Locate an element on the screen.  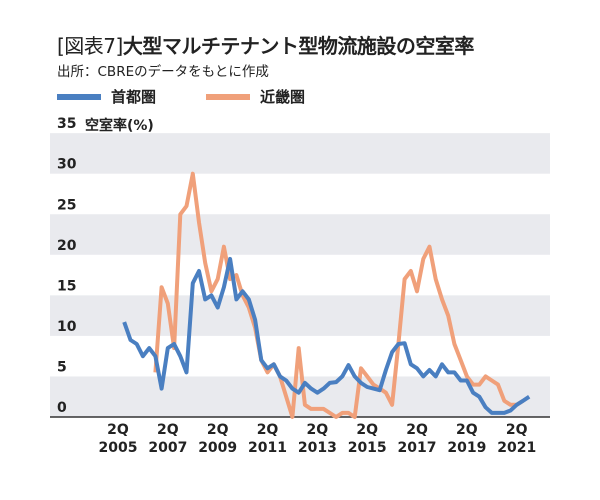
legend-label: 首都圏 is located at coordinates (134, 97).